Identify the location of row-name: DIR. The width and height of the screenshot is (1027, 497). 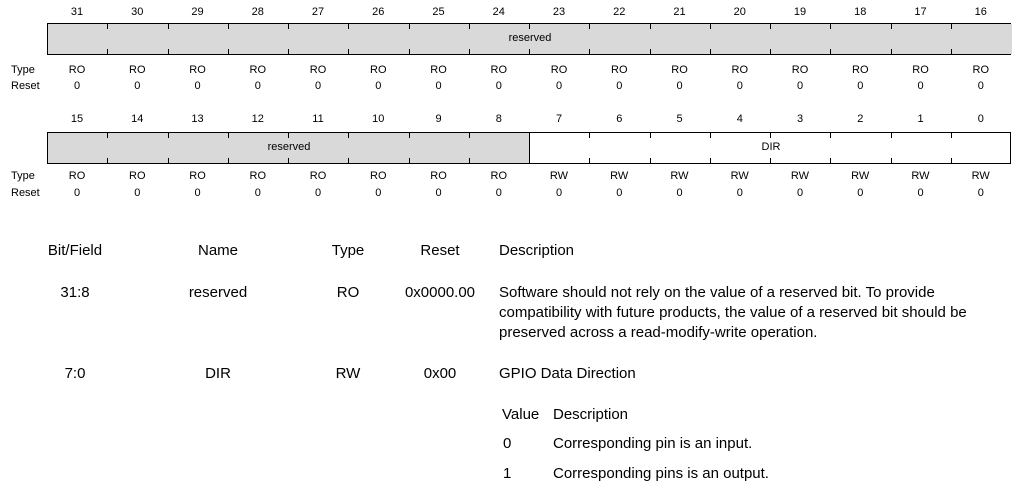
(218, 373).